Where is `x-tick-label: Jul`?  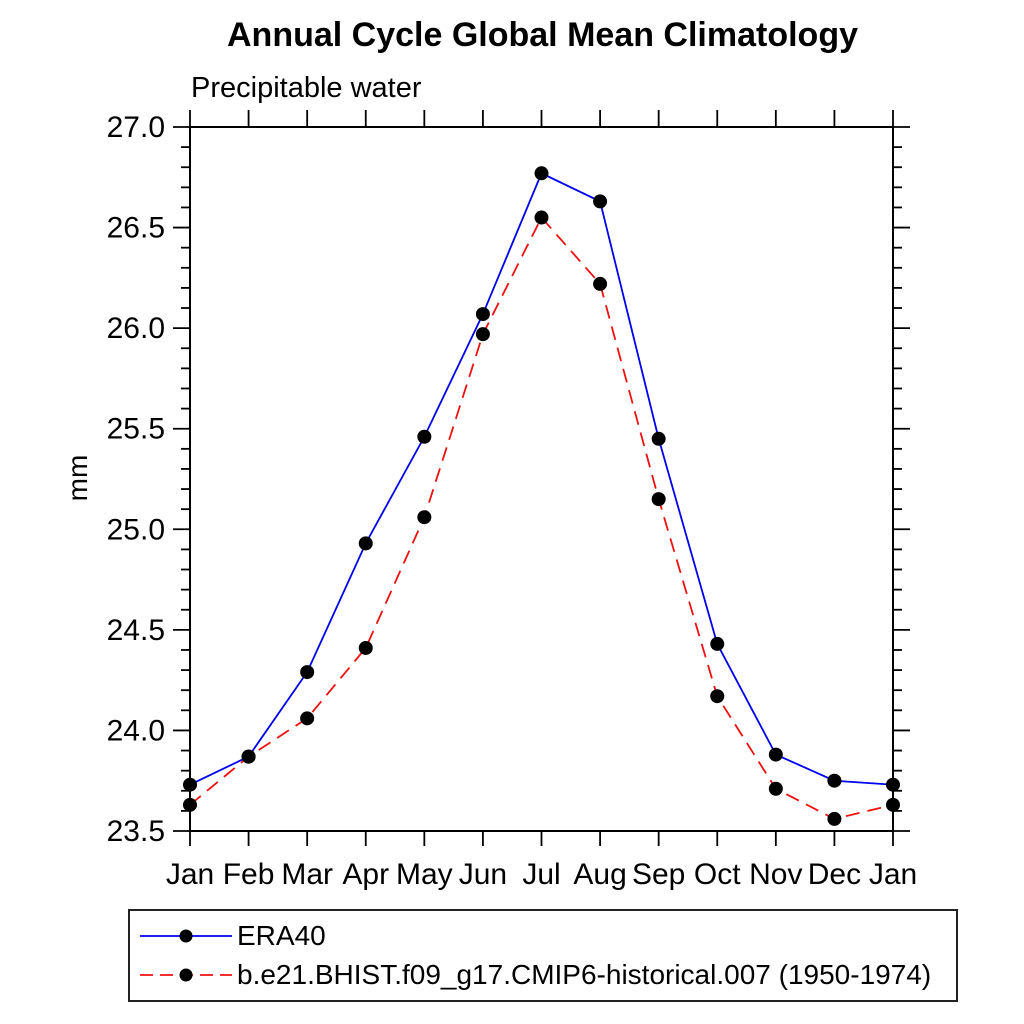
x-tick-label: Jul is located at coordinates (541, 874).